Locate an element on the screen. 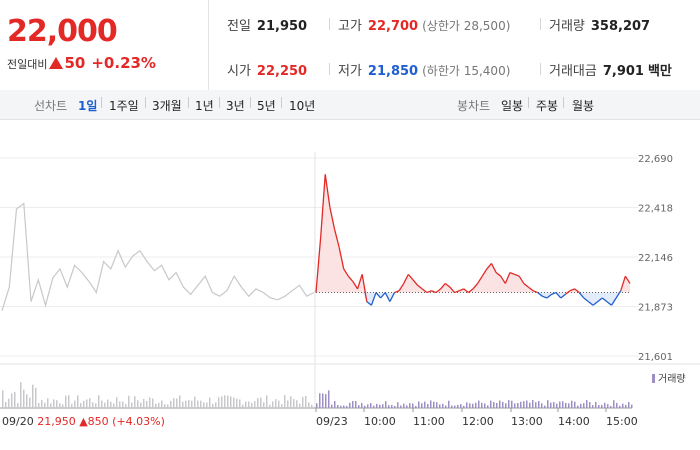 This screenshot has height=450, width=700. tab-5years: 5년 is located at coordinates (266, 106).